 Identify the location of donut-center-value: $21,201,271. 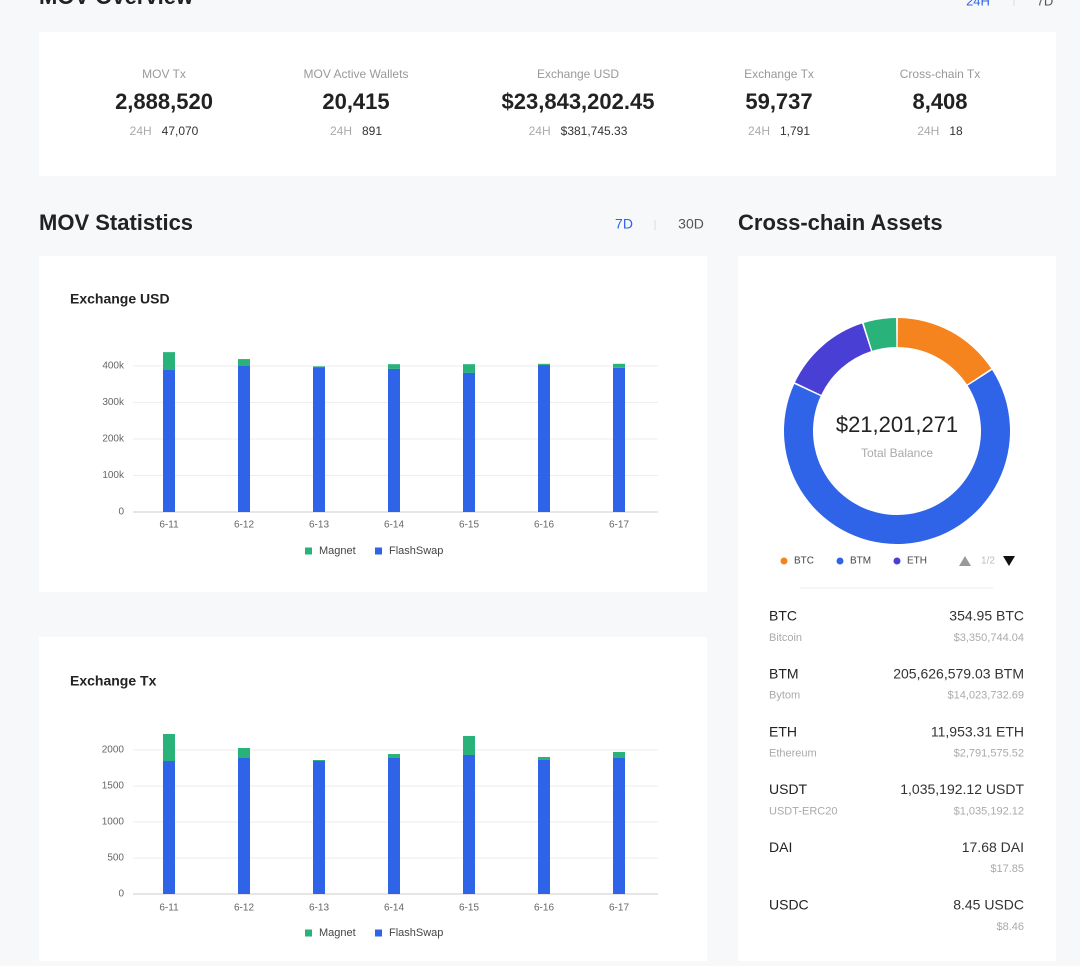
(897, 424).